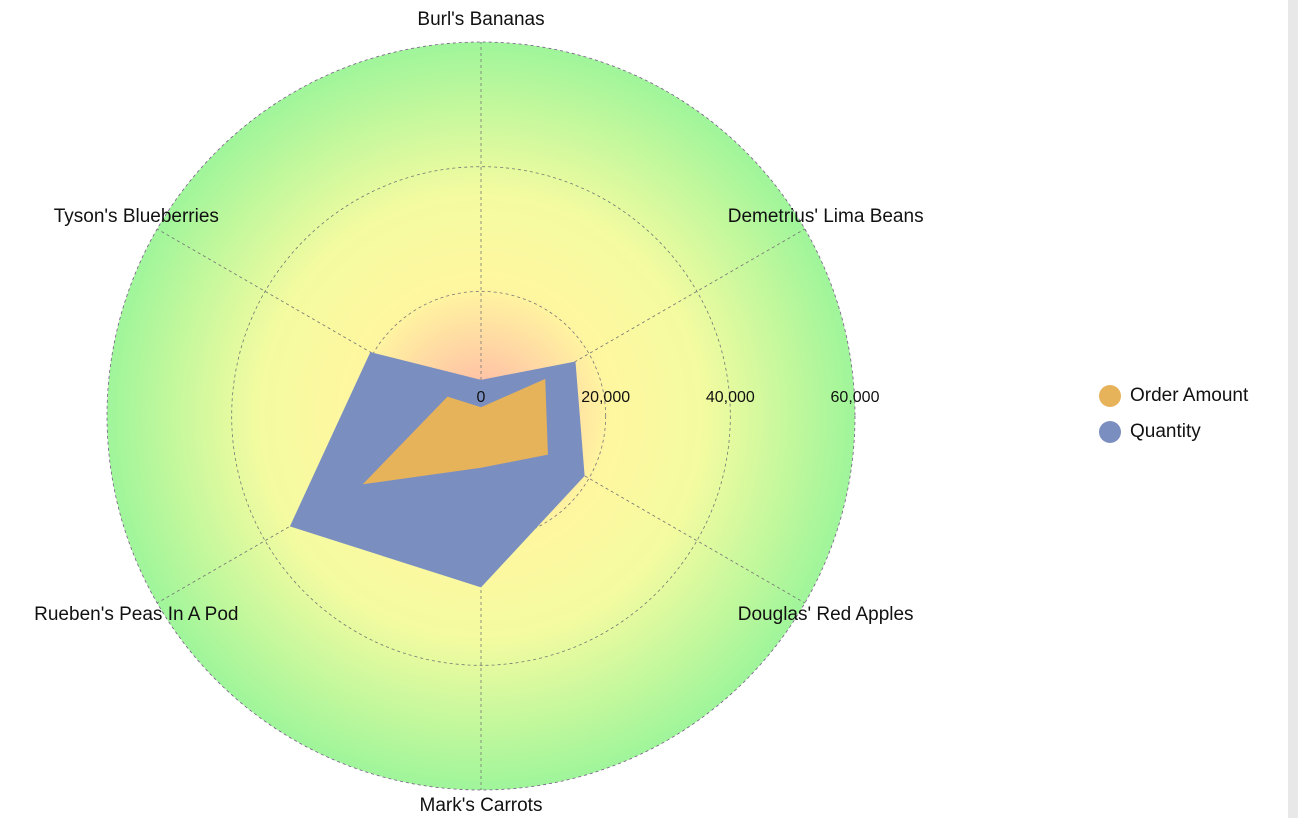 Image resolution: width=1298 pixels, height=823 pixels. I want to click on scrollbar, so click(1293, 409).